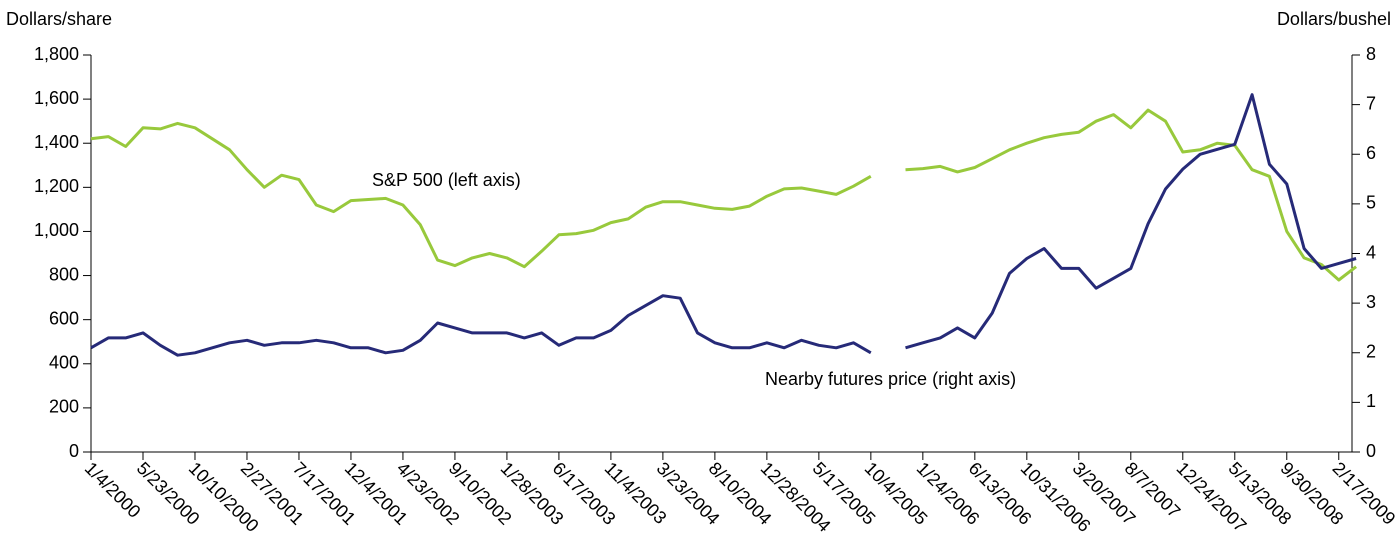 Image resolution: width=1397 pixels, height=555 pixels. I want to click on y2-tick-label: 5, so click(1371, 203).